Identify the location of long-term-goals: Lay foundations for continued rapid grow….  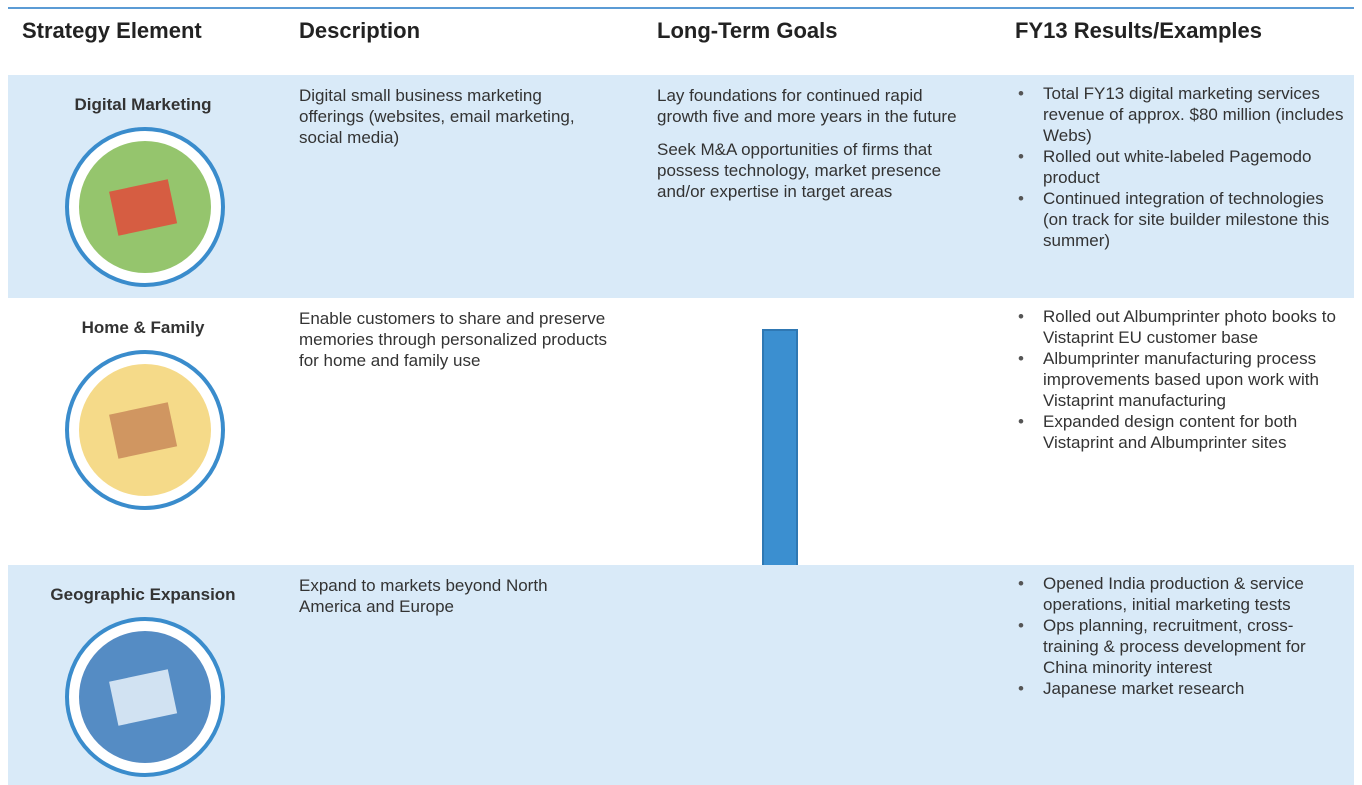
(817, 149).